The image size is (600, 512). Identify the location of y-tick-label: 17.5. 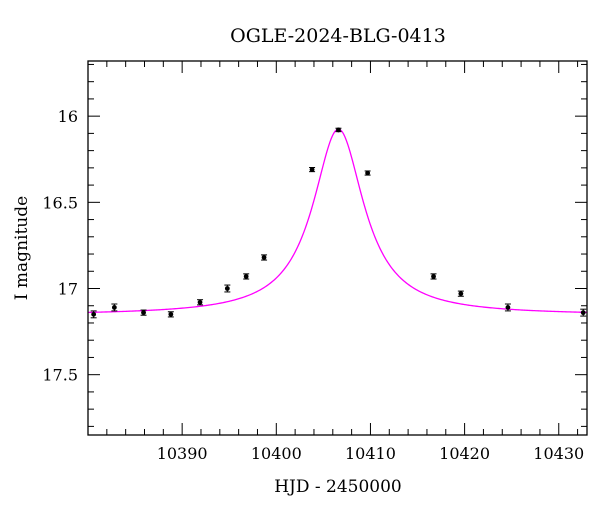
(60, 375).